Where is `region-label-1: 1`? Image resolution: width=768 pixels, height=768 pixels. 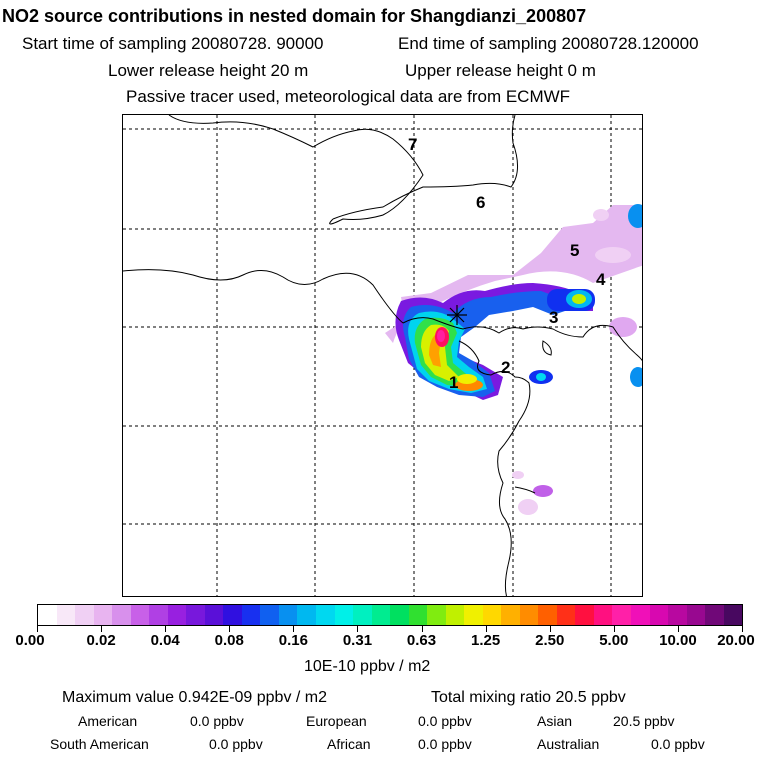
region-label-1: 1 is located at coordinates (453, 382).